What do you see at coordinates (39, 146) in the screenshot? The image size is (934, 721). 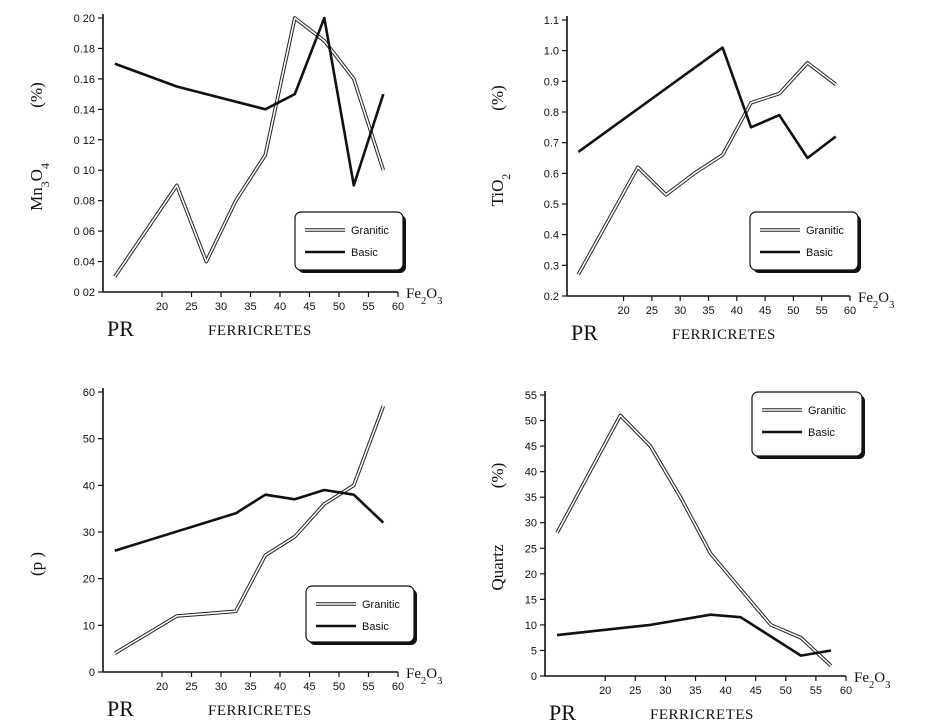 I see `y-axis-title: Mn3O4 (%)` at bounding box center [39, 146].